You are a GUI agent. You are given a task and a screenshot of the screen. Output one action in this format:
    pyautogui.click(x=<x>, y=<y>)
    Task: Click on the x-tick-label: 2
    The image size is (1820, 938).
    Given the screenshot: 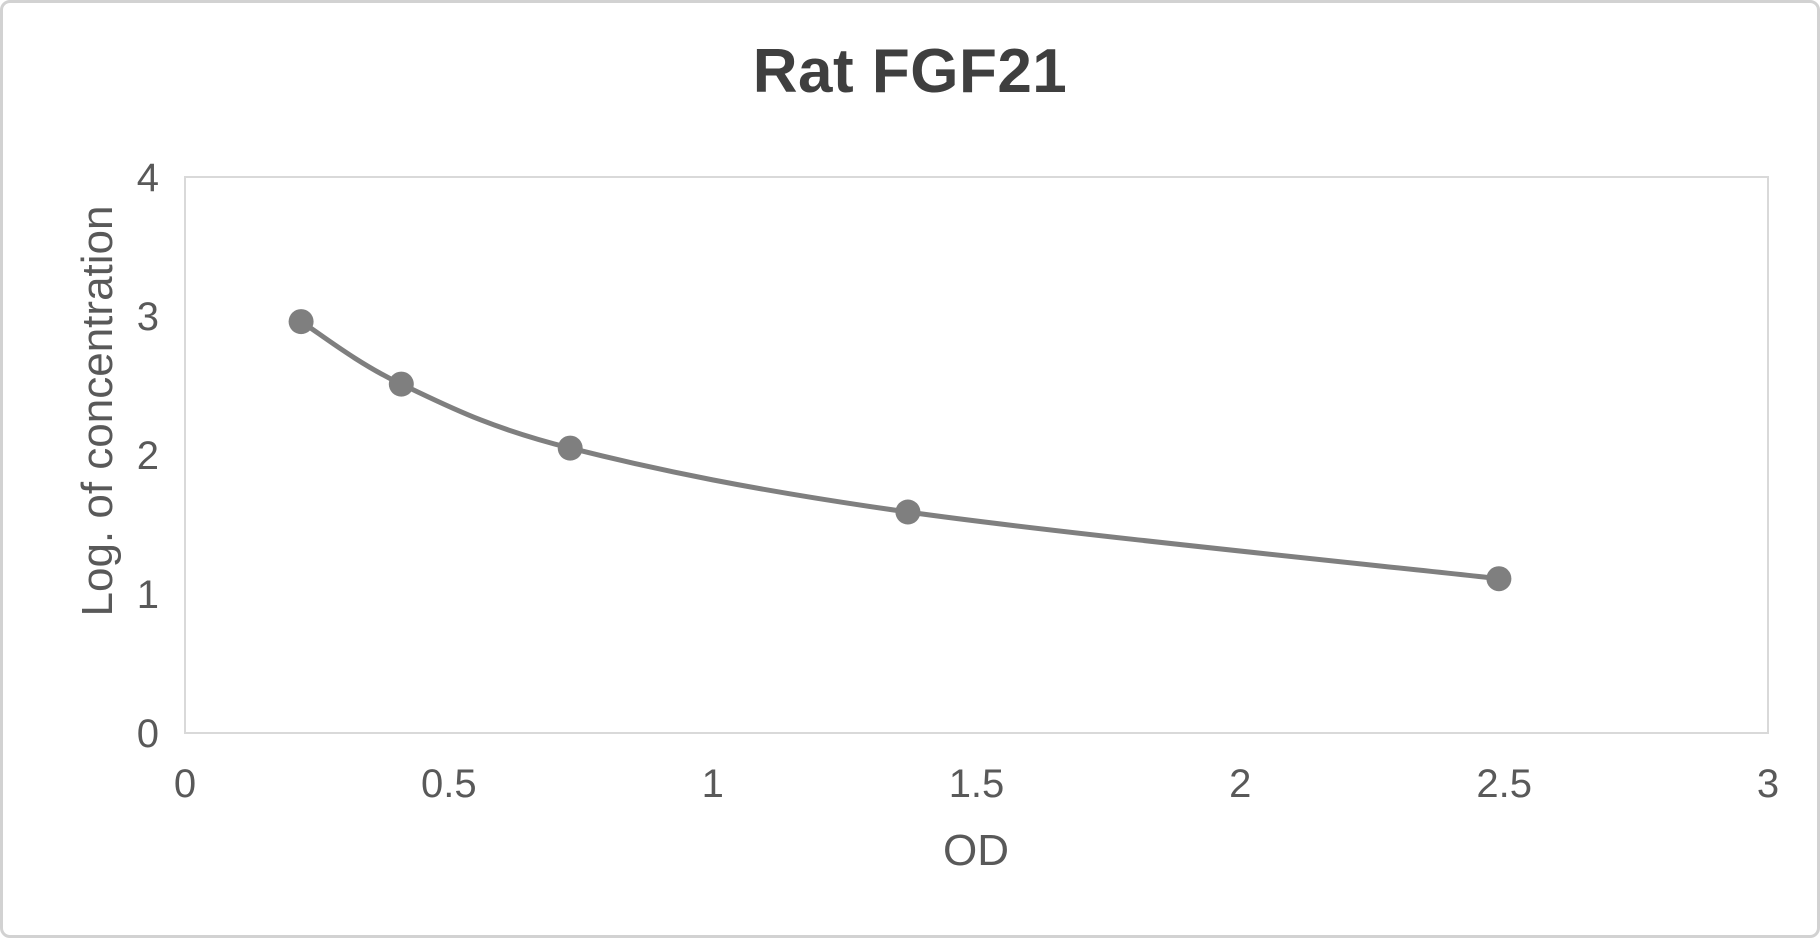 What is the action you would take?
    pyautogui.click(x=1240, y=784)
    